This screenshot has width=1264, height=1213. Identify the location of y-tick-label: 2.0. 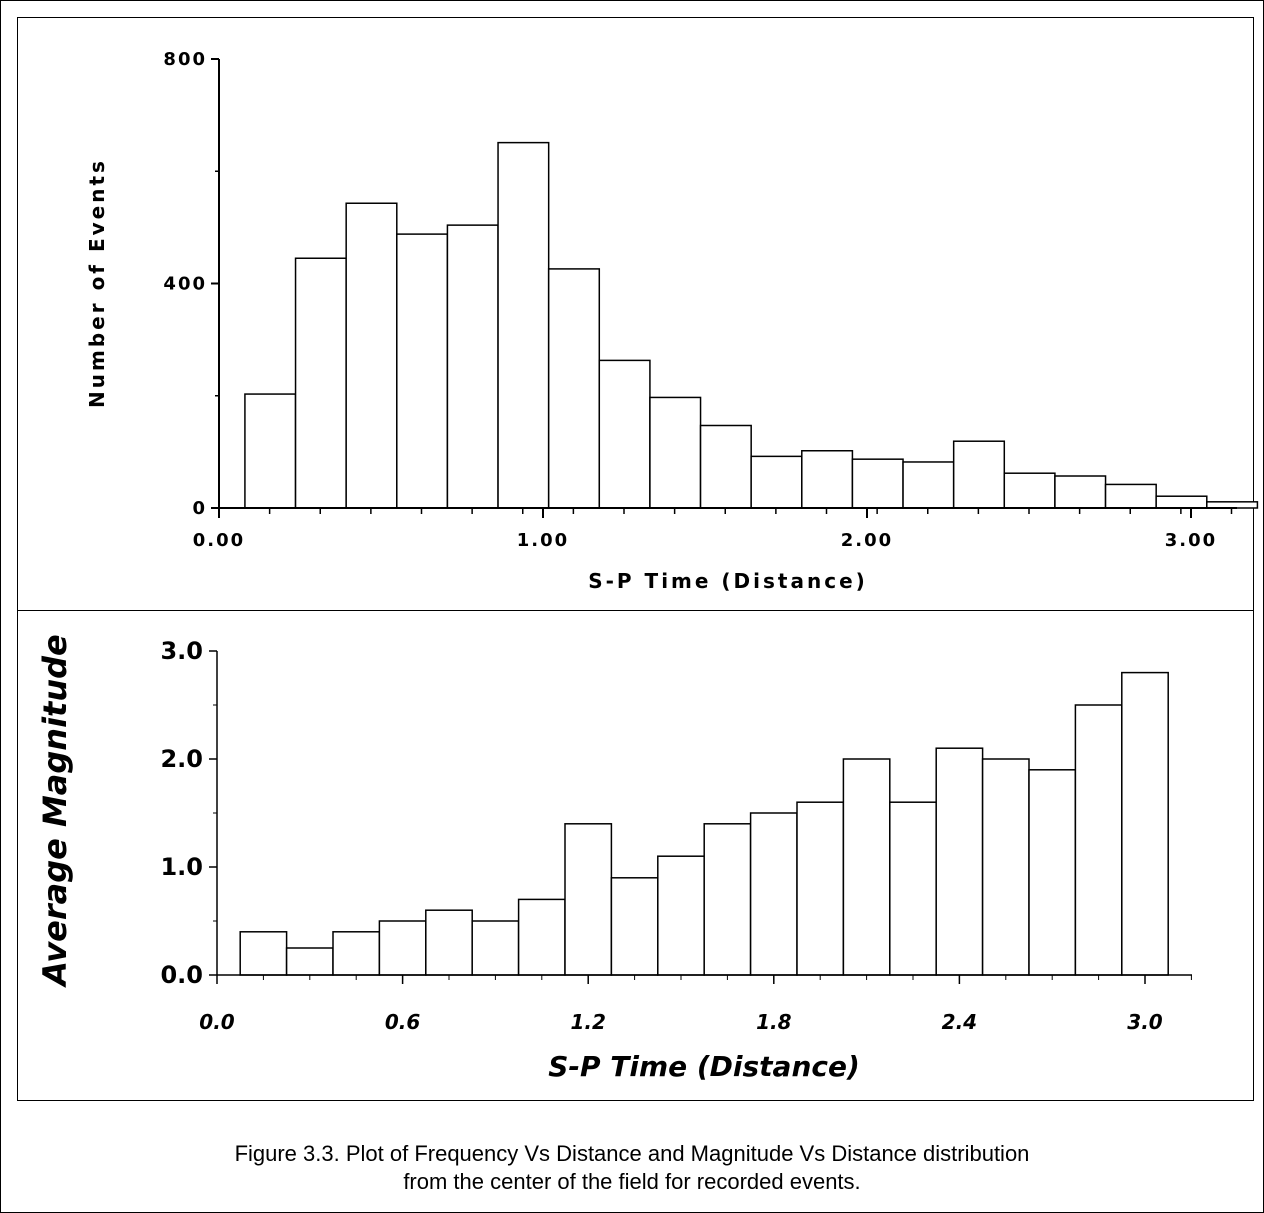
(181, 759).